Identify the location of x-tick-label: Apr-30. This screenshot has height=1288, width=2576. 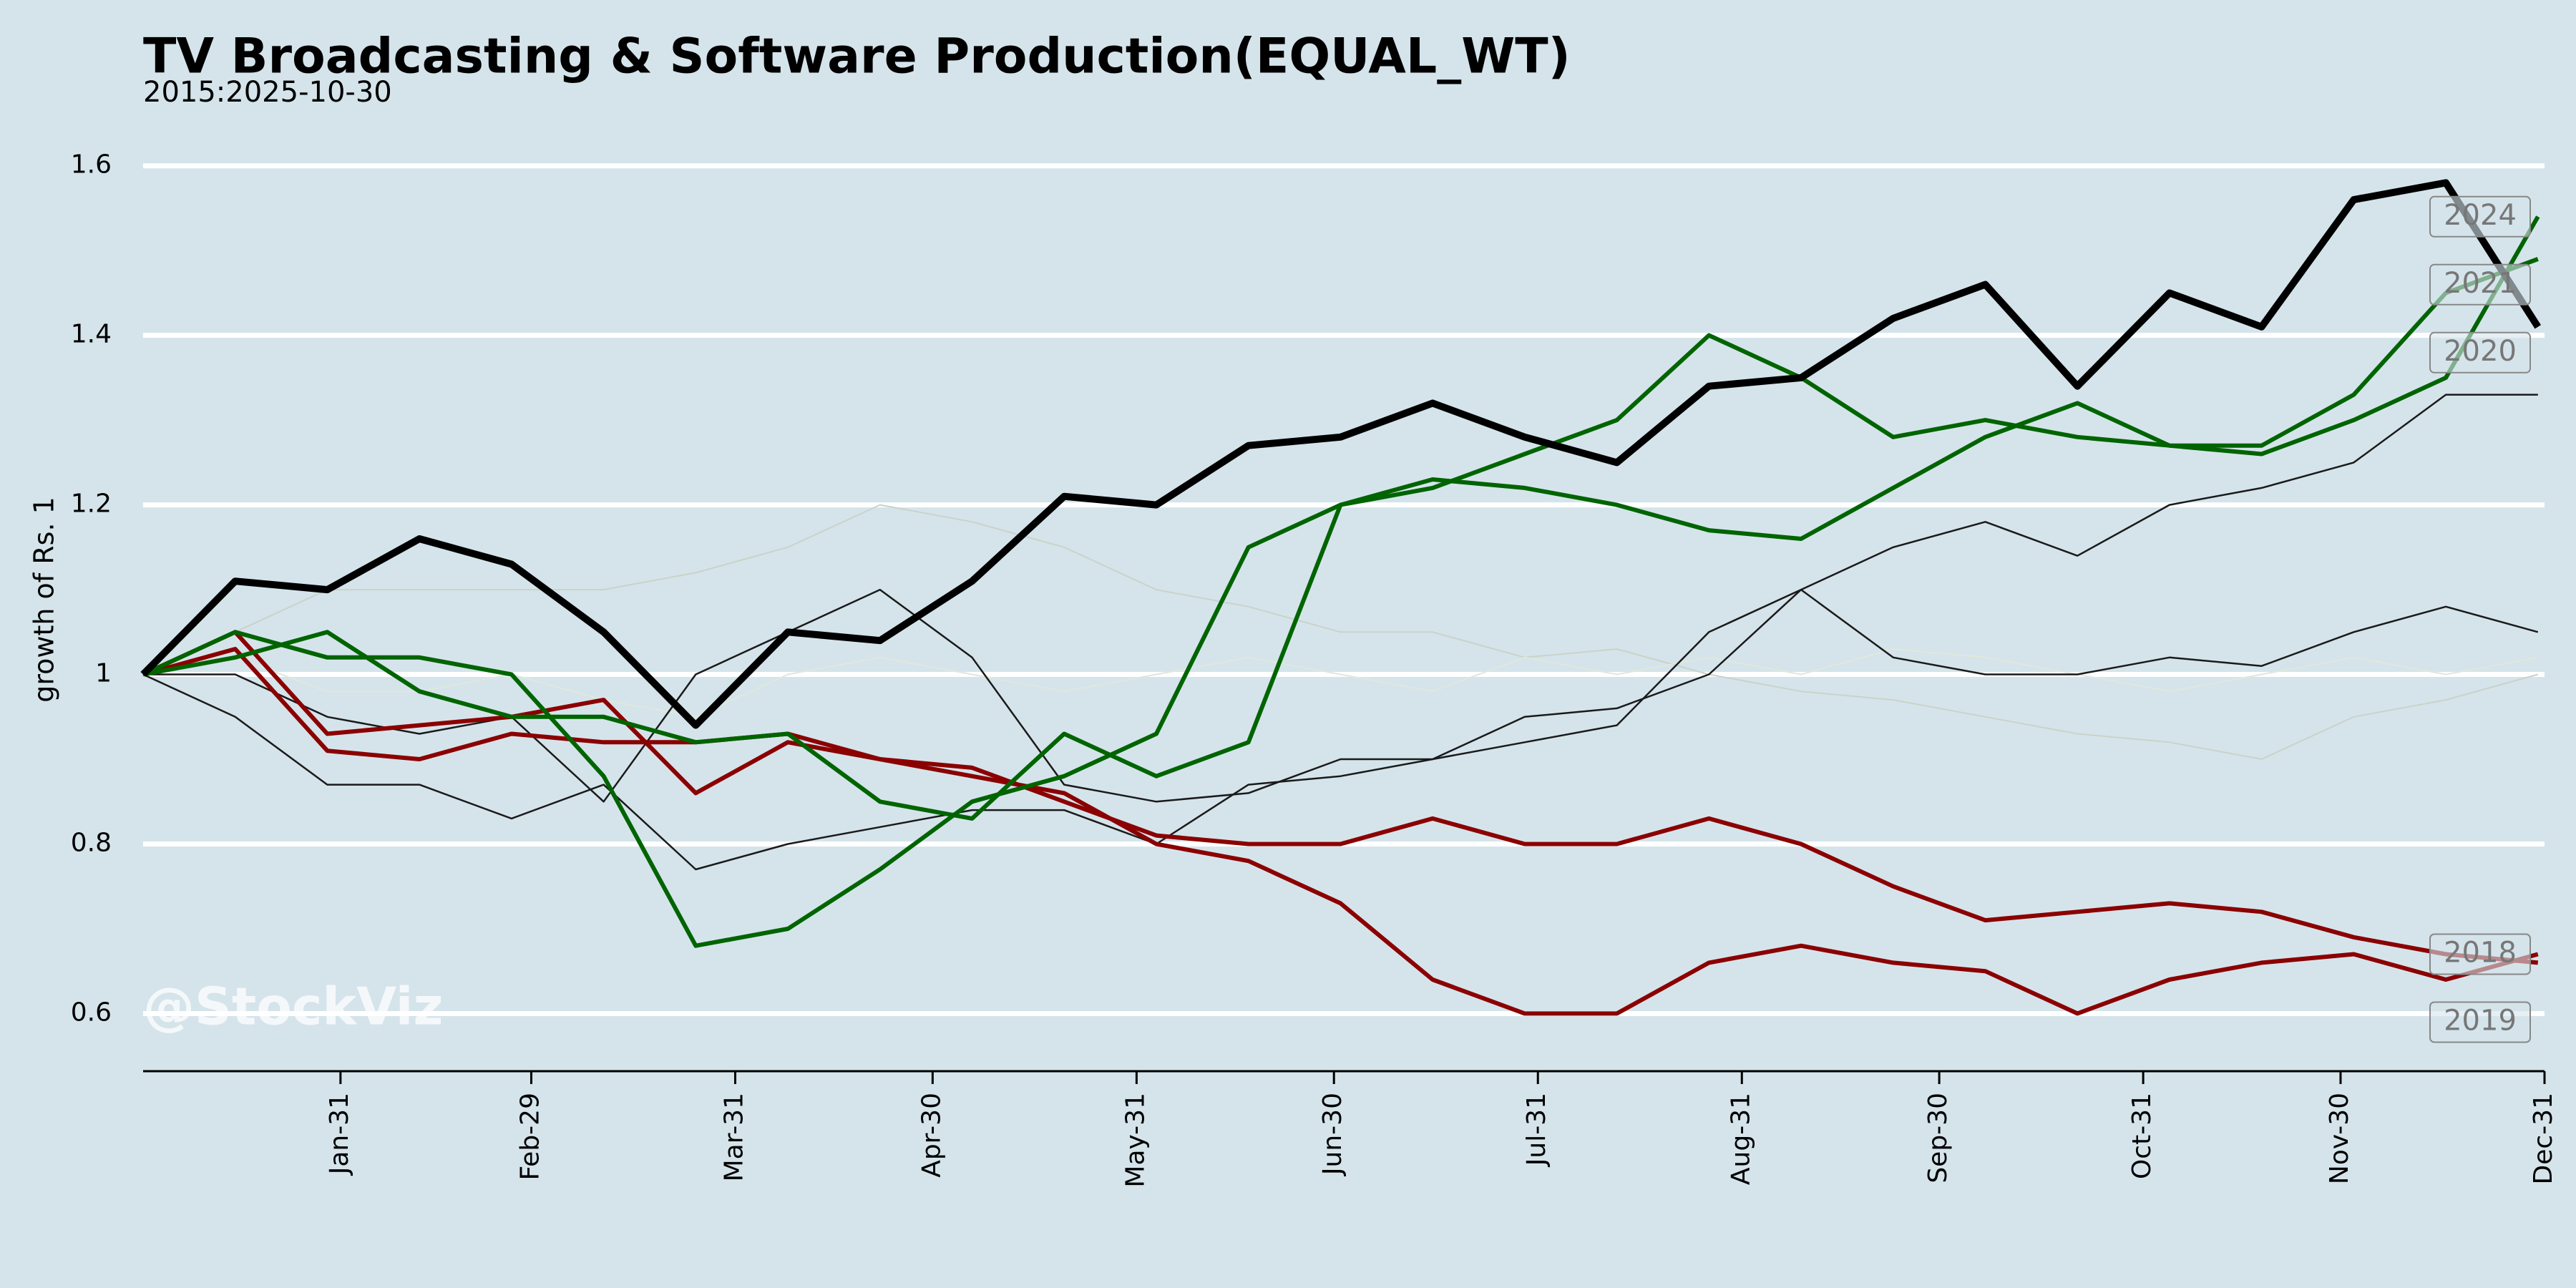
(931, 1135).